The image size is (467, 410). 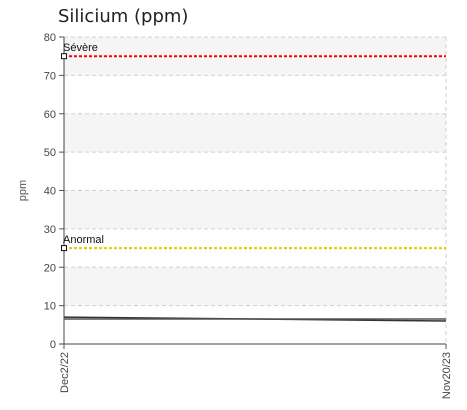 I want to click on y-tick-label: 80, so click(x=50, y=38).